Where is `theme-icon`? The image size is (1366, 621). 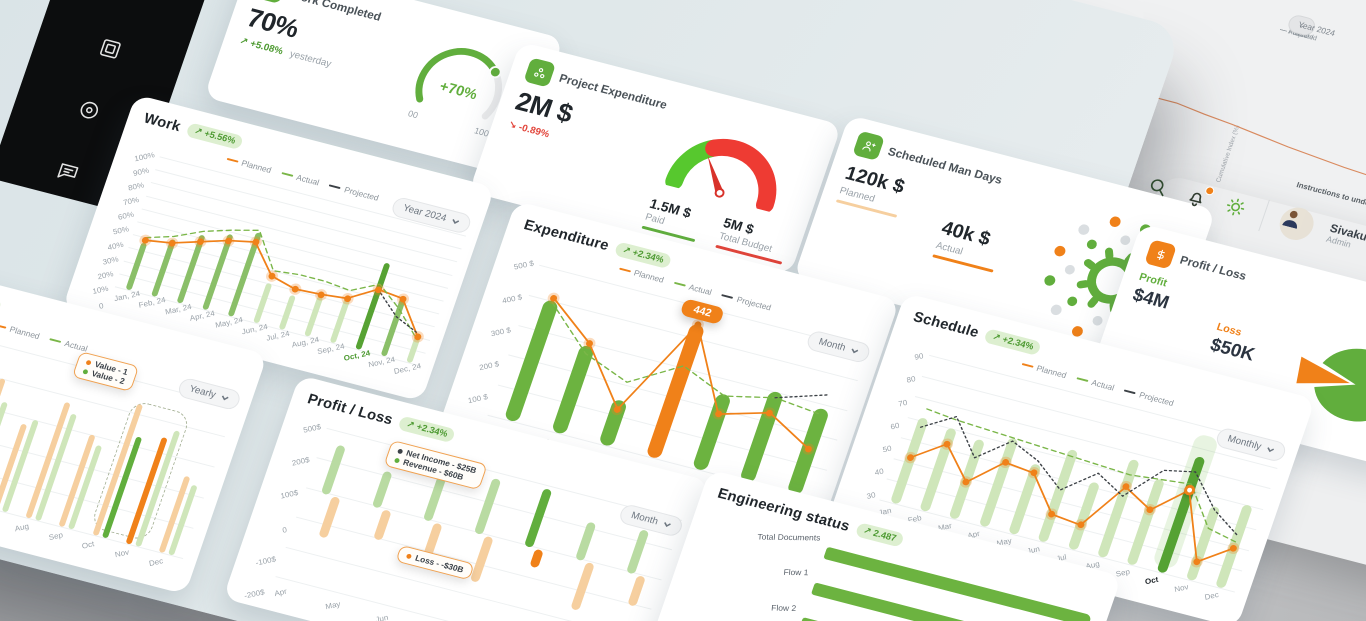
theme-icon is located at coordinates (1236, 208).